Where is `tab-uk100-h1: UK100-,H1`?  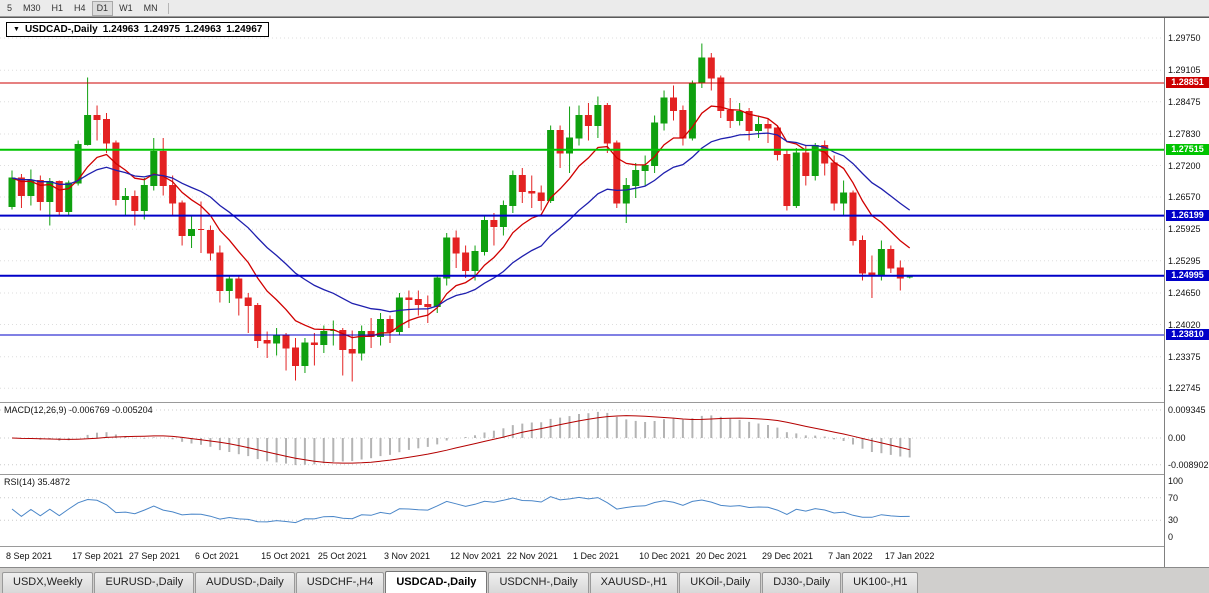 tab-uk100-h1: UK100-,H1 is located at coordinates (880, 582).